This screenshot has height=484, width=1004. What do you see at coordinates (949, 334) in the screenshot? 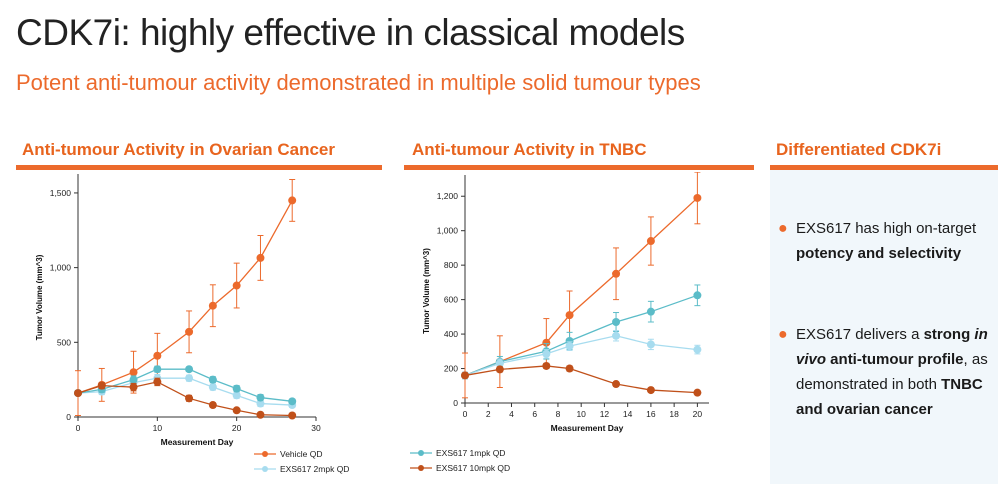
I see `bullet-2-bold: strong` at bounding box center [949, 334].